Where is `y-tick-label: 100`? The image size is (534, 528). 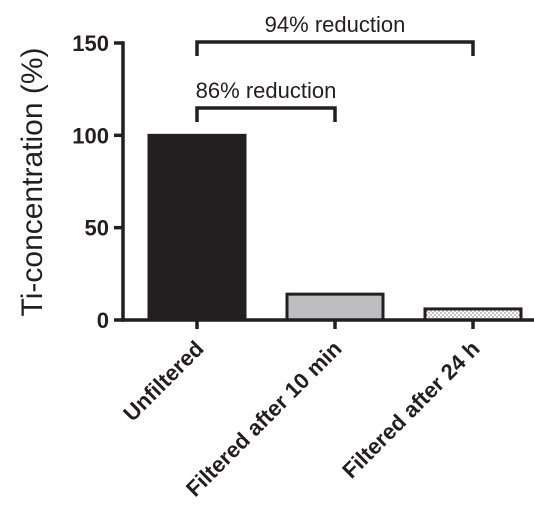 y-tick-label: 100 is located at coordinates (90, 135).